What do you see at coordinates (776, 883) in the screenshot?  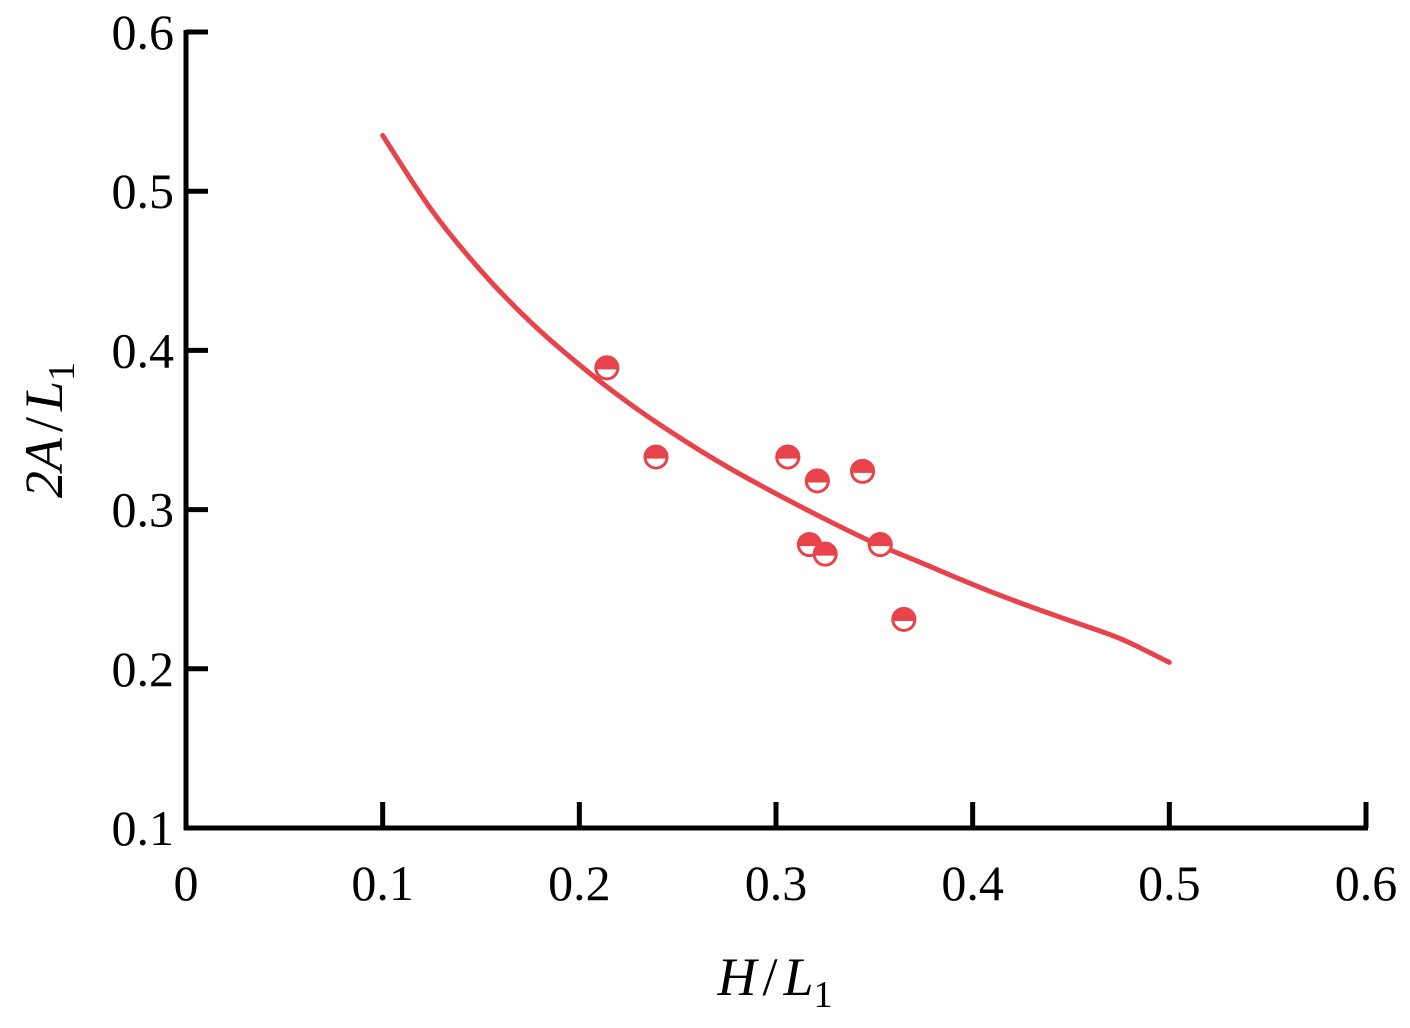 I see `x-tick-label: 0.3` at bounding box center [776, 883].